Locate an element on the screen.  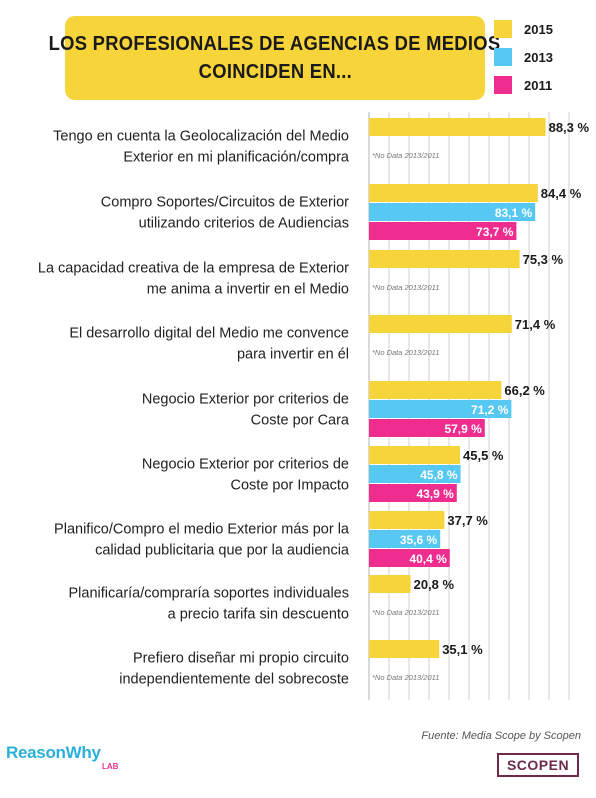
data-label: 43,9 % is located at coordinates (435, 494).